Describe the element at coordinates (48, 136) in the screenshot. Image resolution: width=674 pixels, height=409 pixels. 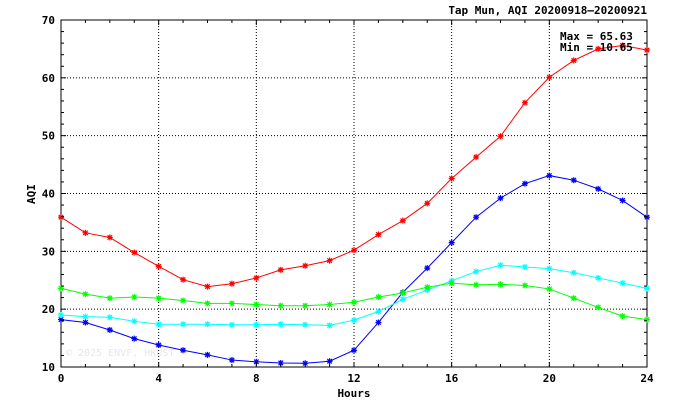
I see `y-tick-label: 50` at that location.